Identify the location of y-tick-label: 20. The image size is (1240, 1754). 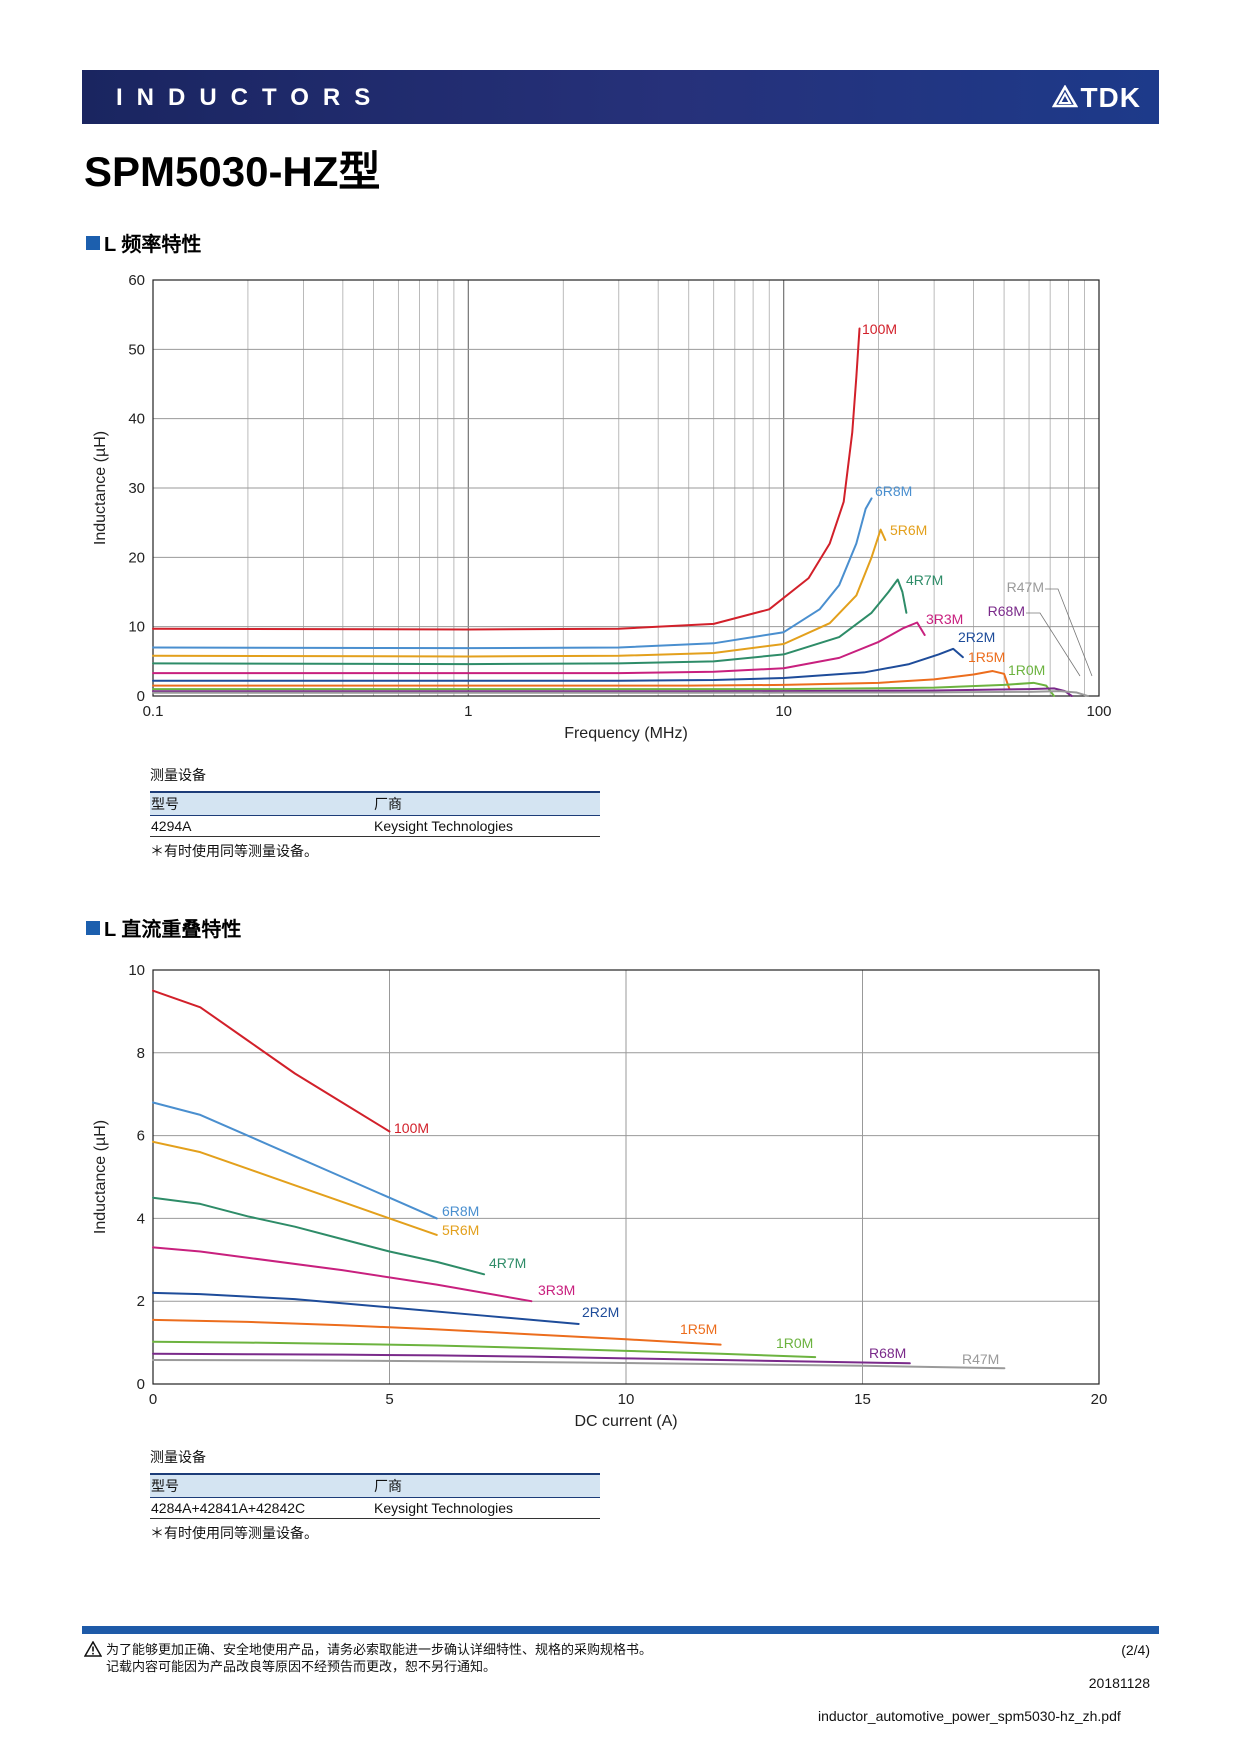
(136, 557).